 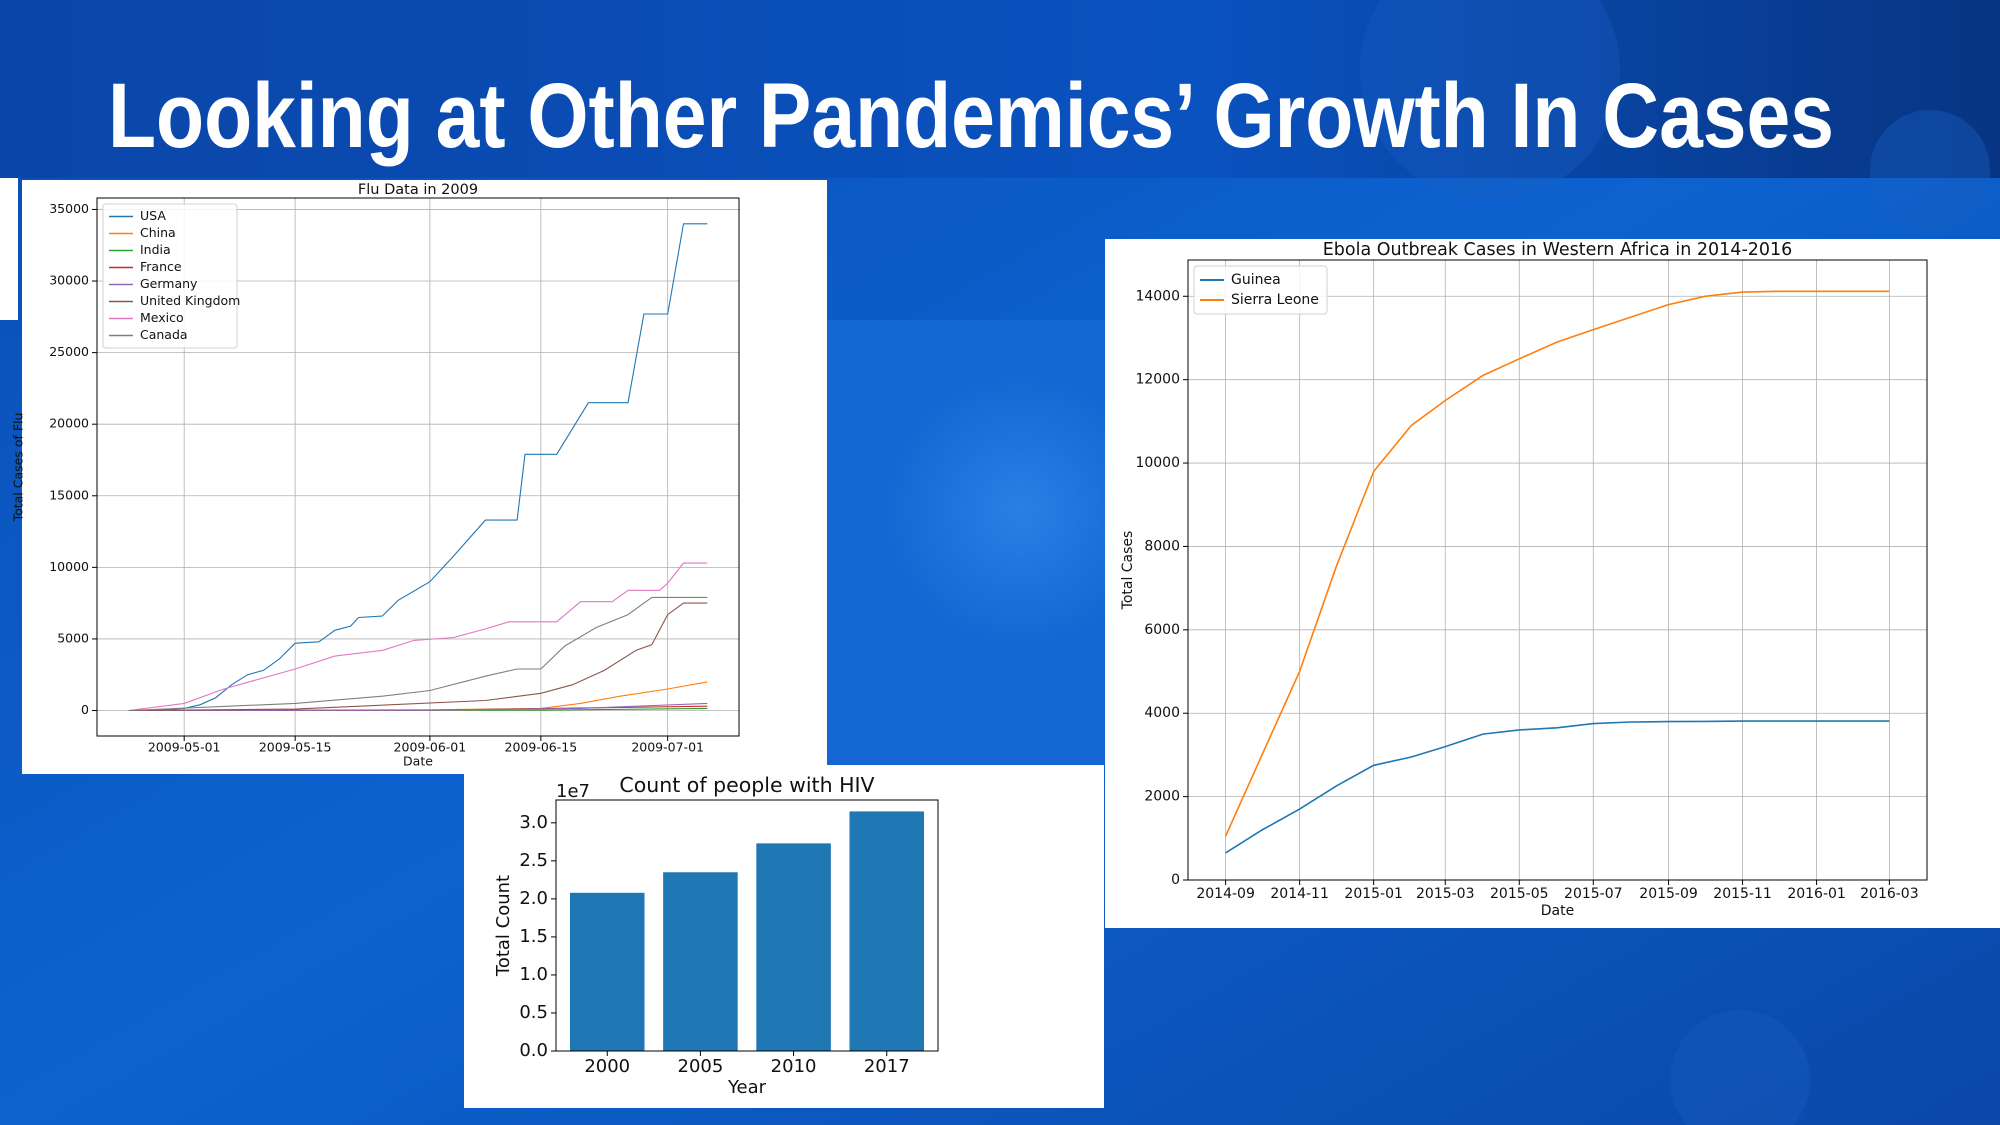 What do you see at coordinates (69, 423) in the screenshot?
I see `y-tick-label: 20000` at bounding box center [69, 423].